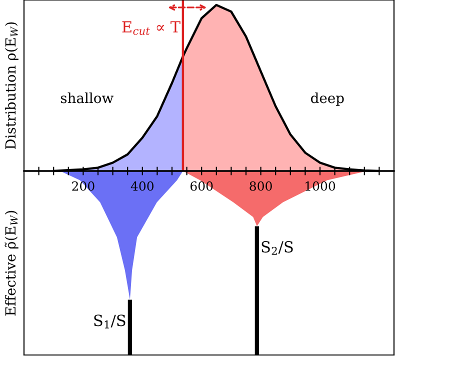  What do you see at coordinates (327, 99) in the screenshot?
I see `annotation: deep` at bounding box center [327, 99].